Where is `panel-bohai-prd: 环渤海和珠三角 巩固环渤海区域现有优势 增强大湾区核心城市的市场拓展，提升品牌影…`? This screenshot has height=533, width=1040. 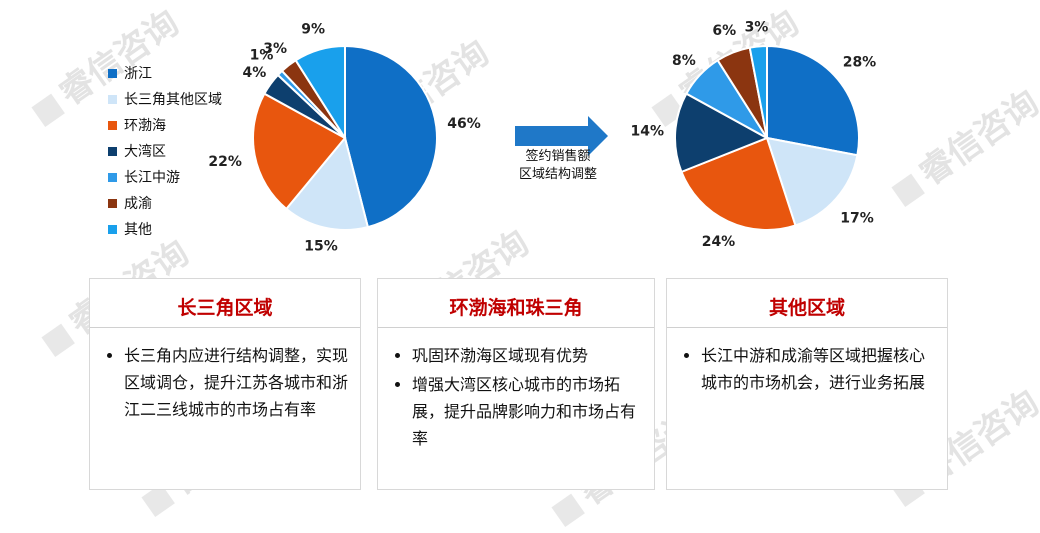
panel-bohai-prd: 环渤海和珠三角 巩固环渤海区域现有优势 增强大湾区核心城市的市场拓展，提升品牌影… is located at coordinates (516, 384).